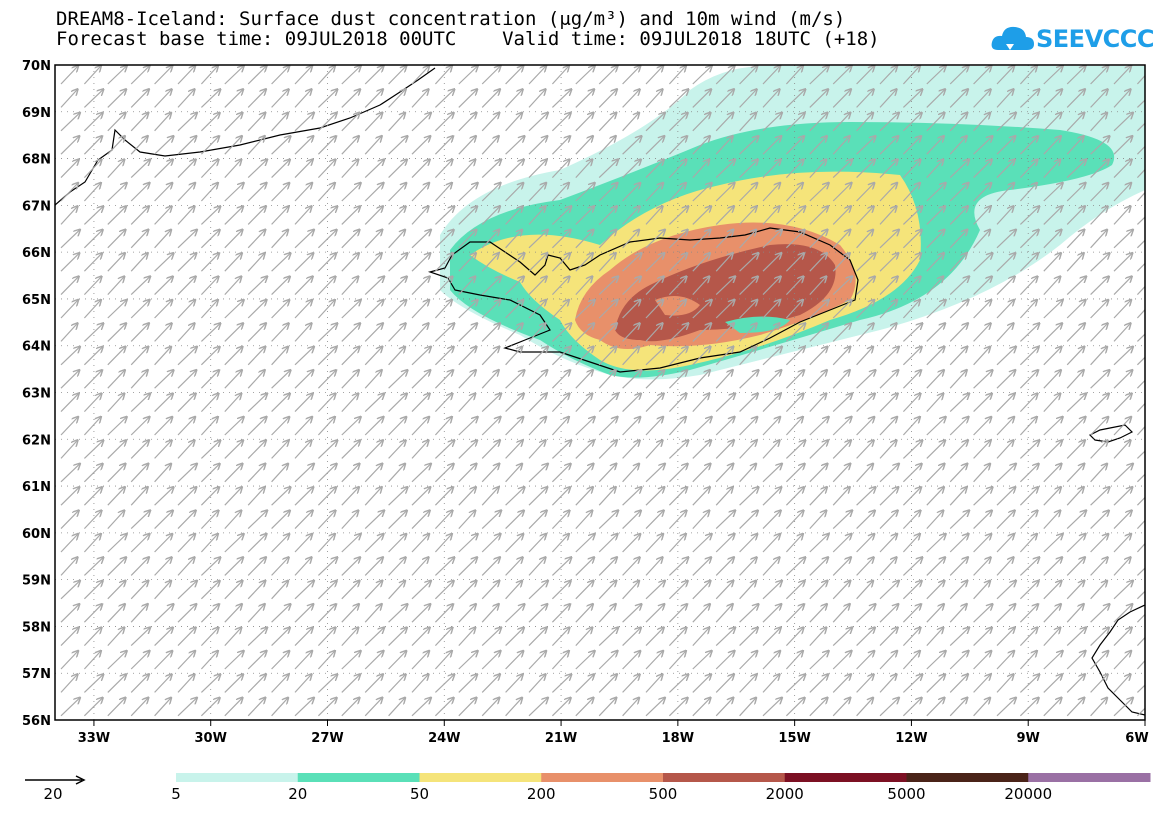 This screenshot has height=819, width=1175. What do you see at coordinates (36, 674) in the screenshot?
I see `latitude-label: 57N` at bounding box center [36, 674].